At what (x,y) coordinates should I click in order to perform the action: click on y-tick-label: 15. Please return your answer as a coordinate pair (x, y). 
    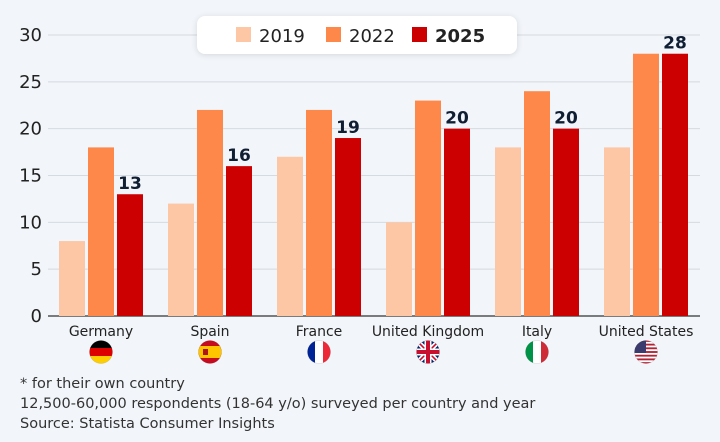
    Looking at the image, I should click on (30, 176).